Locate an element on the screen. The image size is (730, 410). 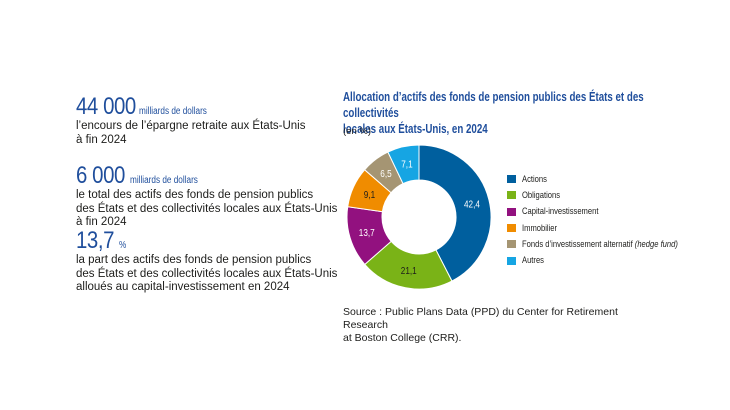
legend-label-italic: (hedge fund) is located at coordinates (656, 244).